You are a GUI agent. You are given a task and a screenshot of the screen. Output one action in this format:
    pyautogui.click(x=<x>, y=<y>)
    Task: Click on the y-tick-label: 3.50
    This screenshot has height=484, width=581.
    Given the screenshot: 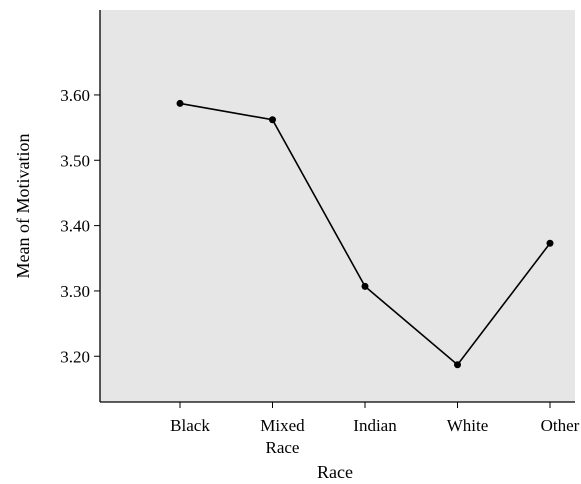 What is the action you would take?
    pyautogui.click(x=75, y=160)
    